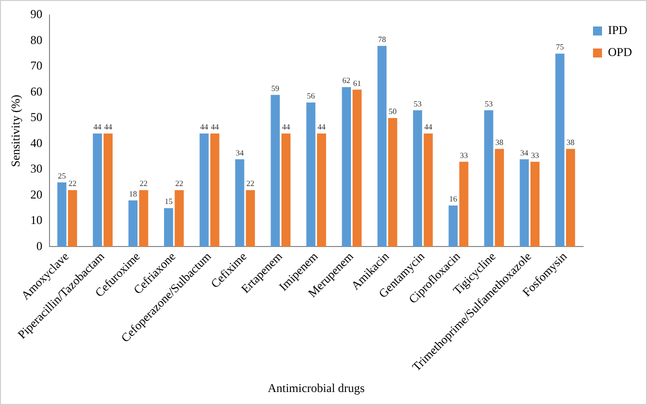  Describe the element at coordinates (317, 387) in the screenshot. I see `x-axis-title: Antimicrobial drugs` at that location.